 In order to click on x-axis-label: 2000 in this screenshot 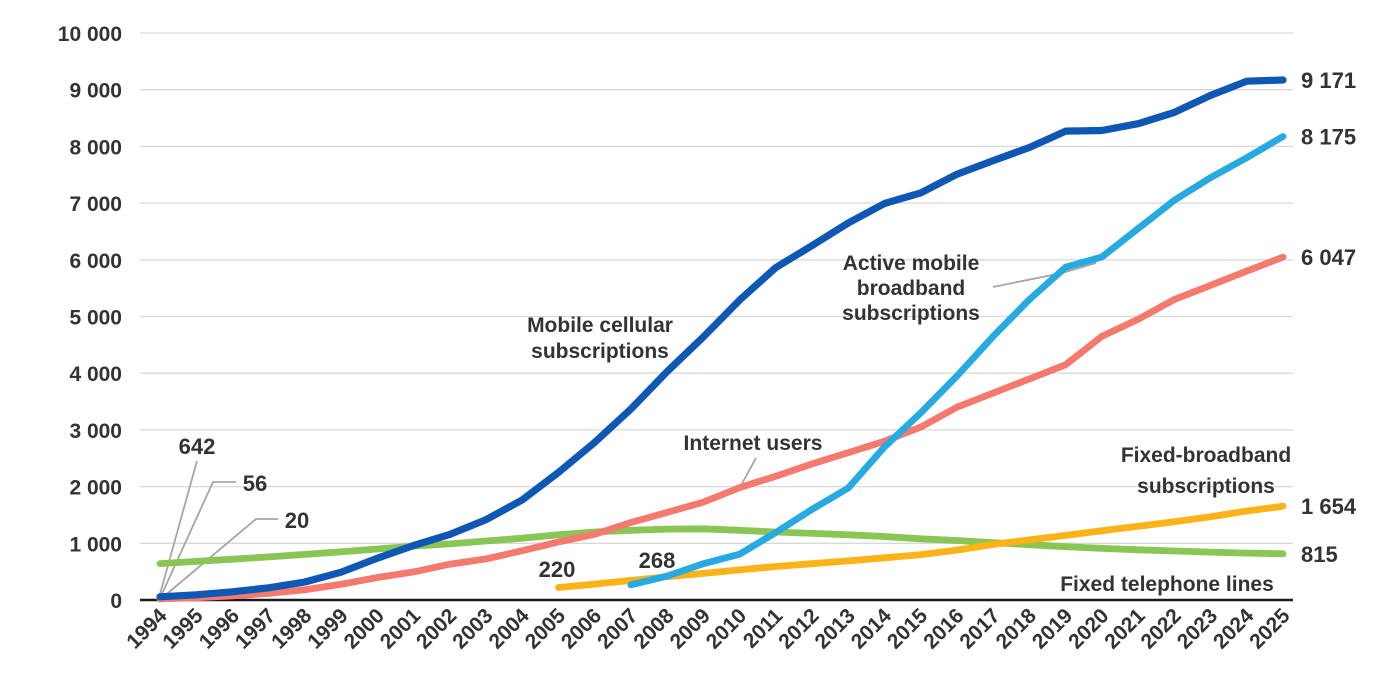, I will do `click(364, 628)`.